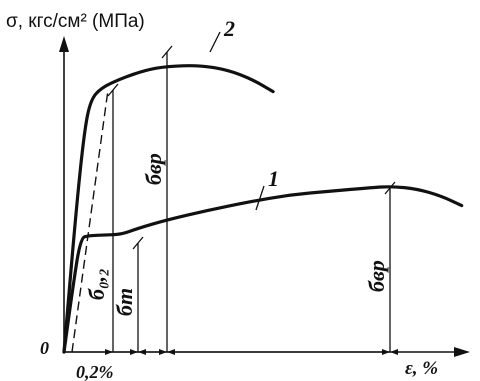 The height and width of the screenshot is (381, 480). What do you see at coordinates (251, 352) in the screenshot?
I see `dimension-arrowheads` at bounding box center [251, 352].